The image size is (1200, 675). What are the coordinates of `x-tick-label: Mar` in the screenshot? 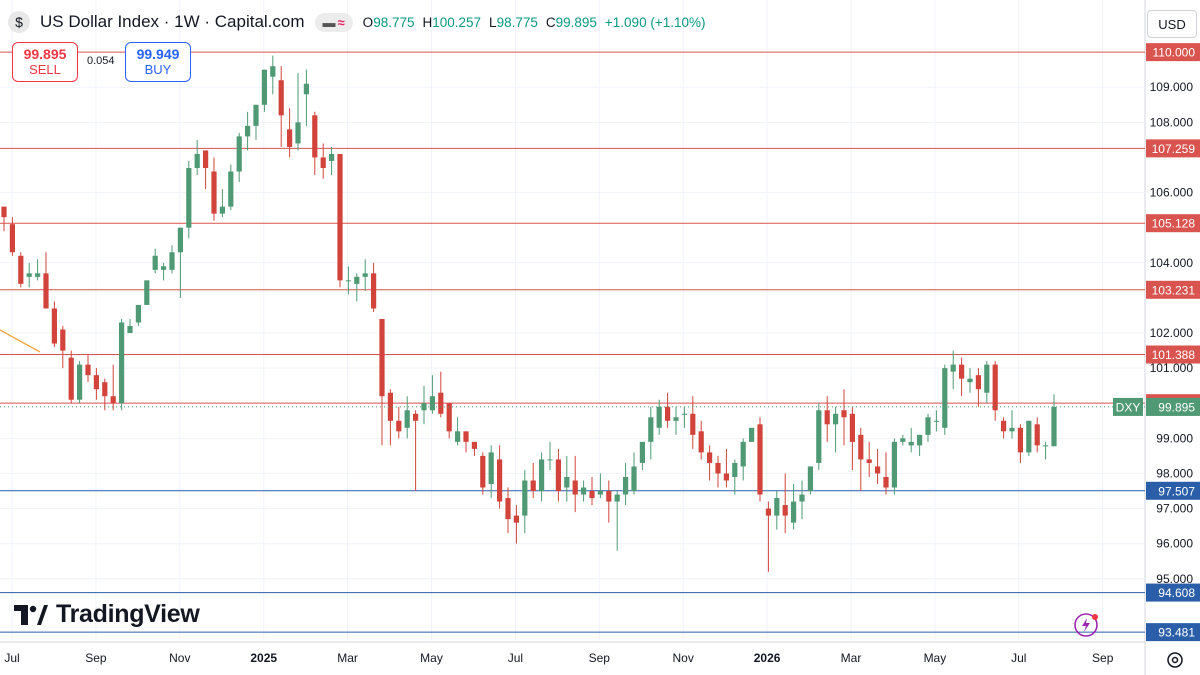 It's located at (347, 658).